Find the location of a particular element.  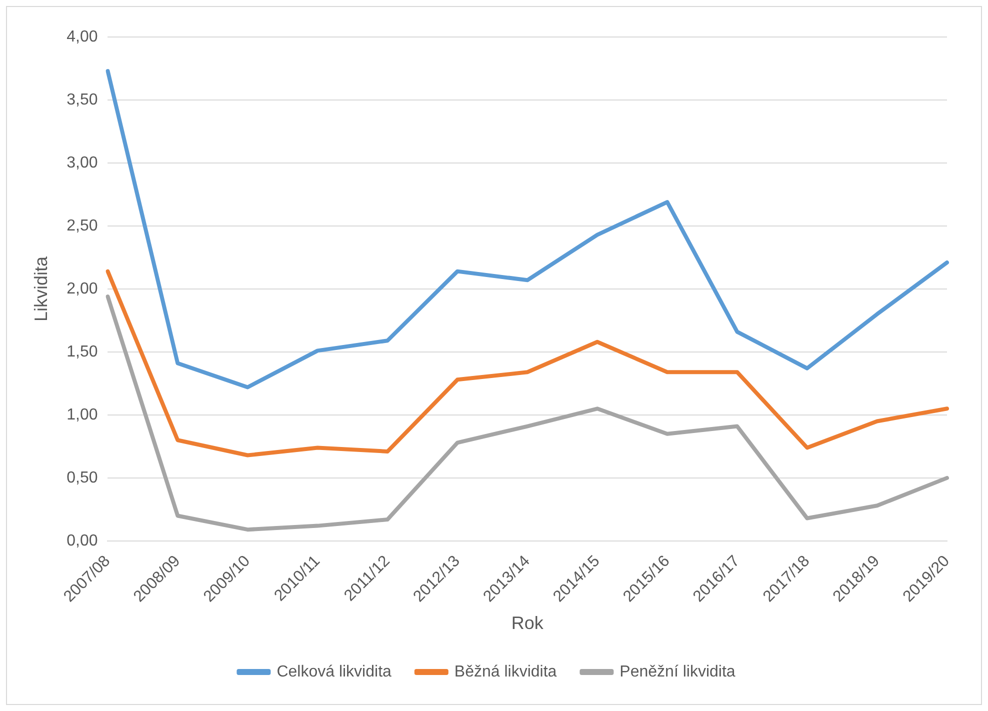

legend-label: Celková likvidita is located at coordinates (334, 671).